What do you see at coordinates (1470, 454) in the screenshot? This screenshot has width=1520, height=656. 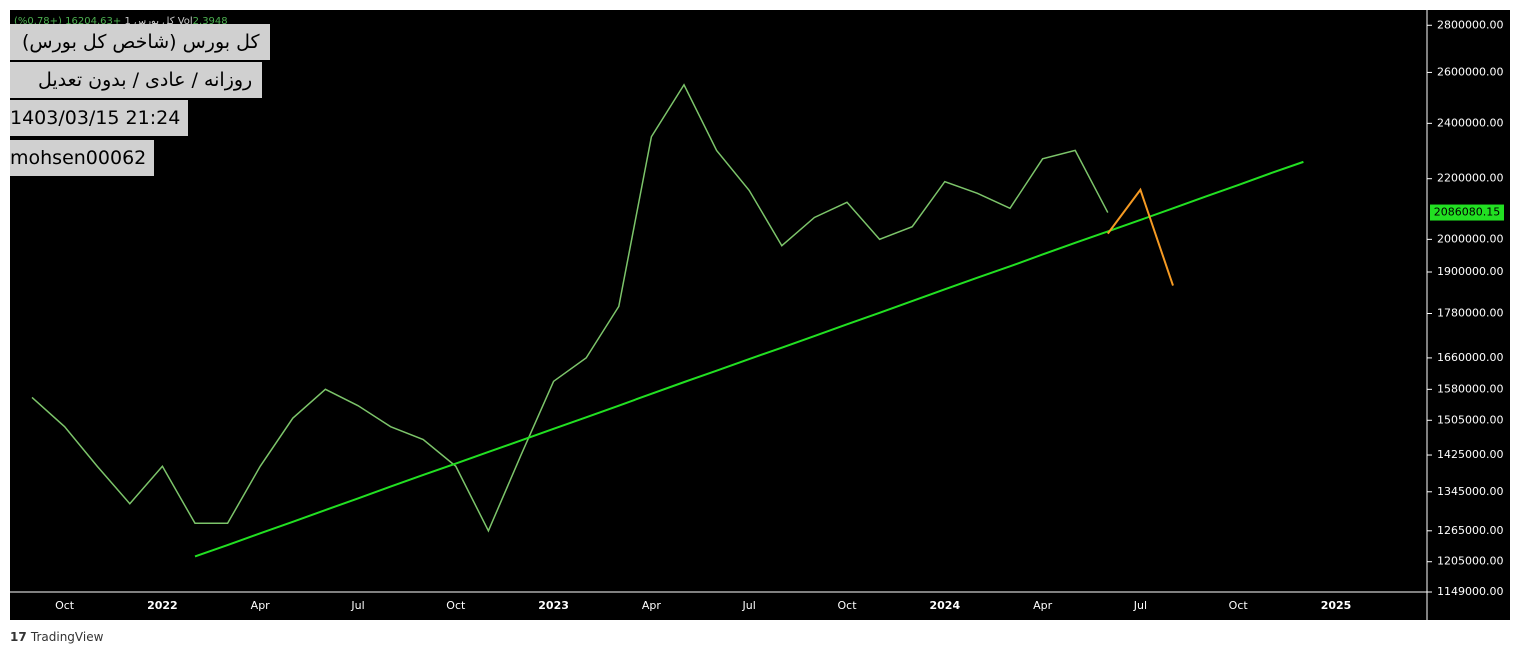 I see `y-tick-label: 1425000.00` at bounding box center [1470, 454].